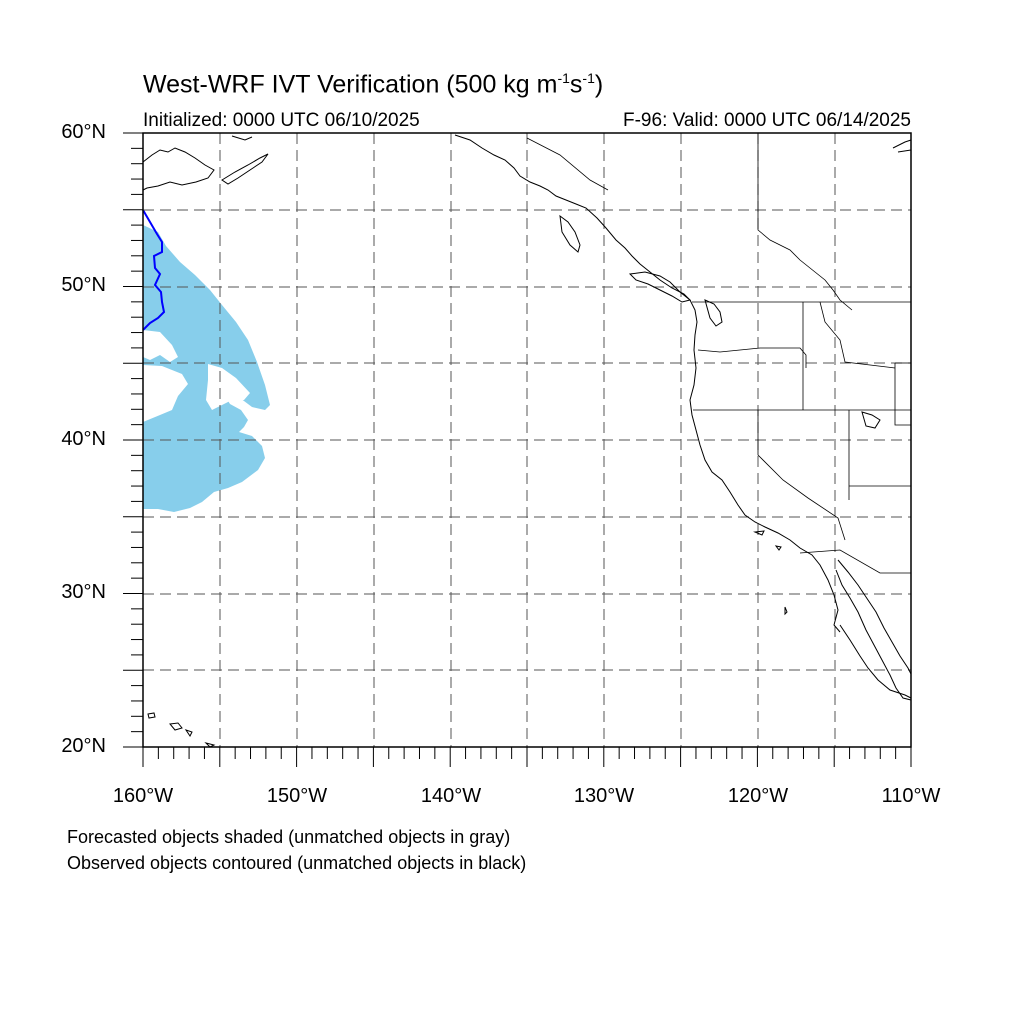 The height and width of the screenshot is (1024, 1024). I want to click on lat-label-60n: 60°N, so click(83, 132).